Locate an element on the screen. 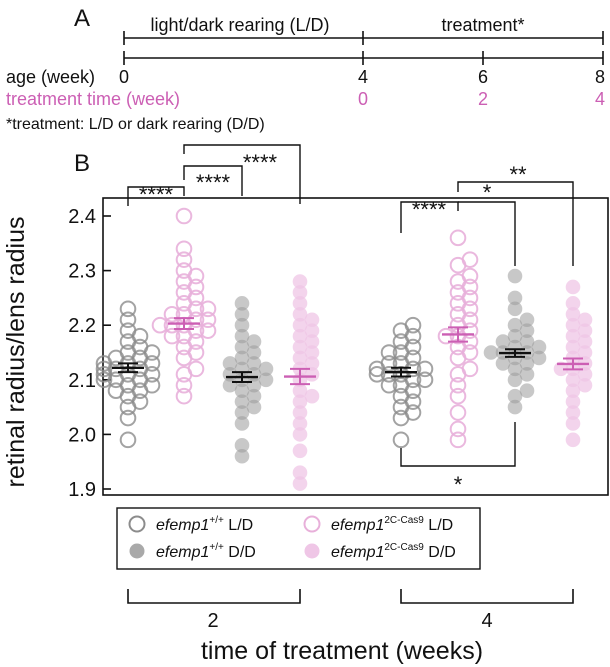  treatment-tick-label-0: 0 is located at coordinates (363, 99).